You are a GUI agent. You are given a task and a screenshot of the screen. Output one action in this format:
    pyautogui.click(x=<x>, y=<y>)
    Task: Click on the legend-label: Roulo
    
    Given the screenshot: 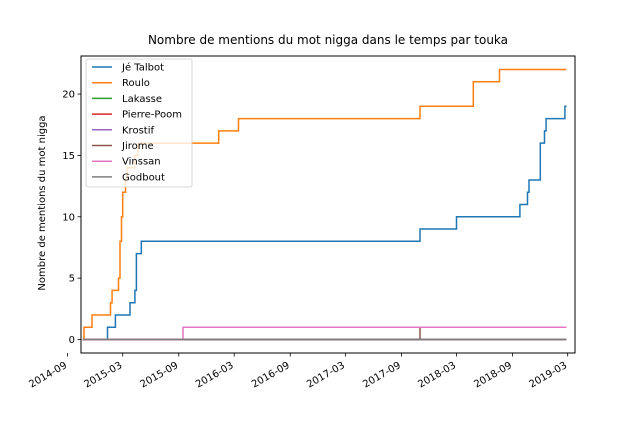 What is the action you would take?
    pyautogui.click(x=136, y=83)
    